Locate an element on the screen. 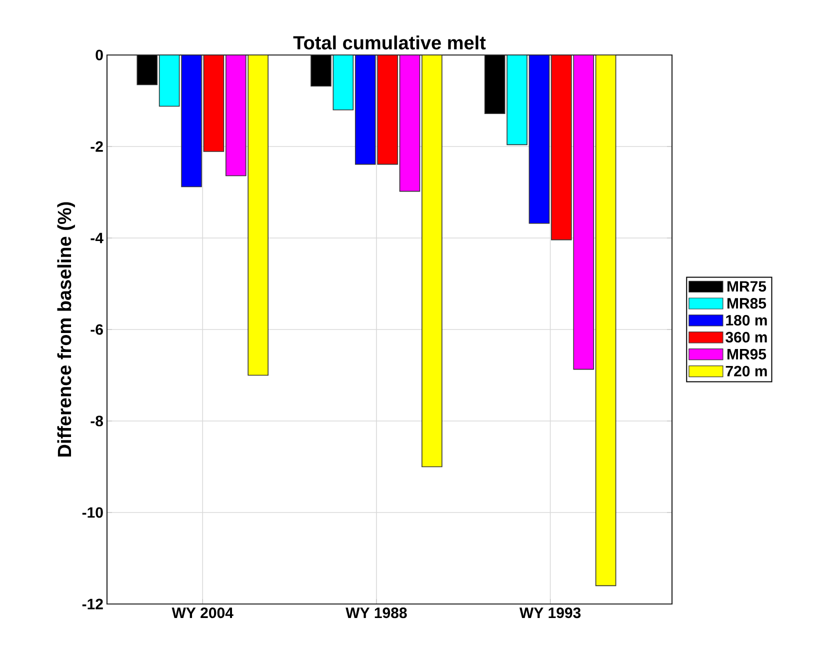 This screenshot has width=835, height=646. legend-label: 360 m is located at coordinates (746, 337).